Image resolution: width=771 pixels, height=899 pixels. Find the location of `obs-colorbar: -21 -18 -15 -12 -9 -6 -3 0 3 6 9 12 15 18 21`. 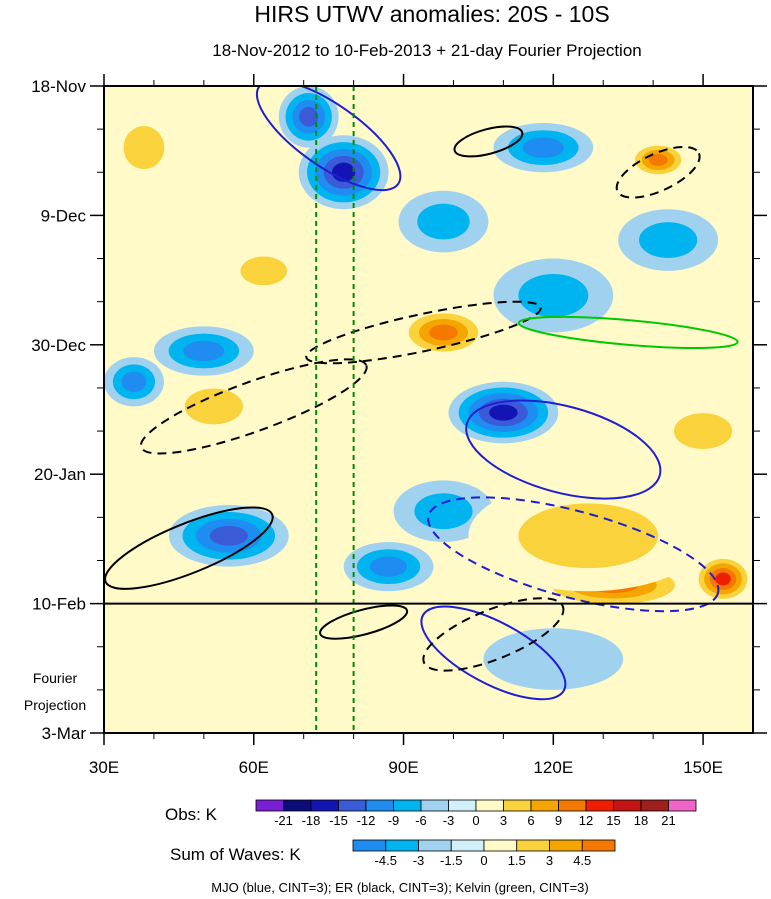

obs-colorbar: -21 -18 -15 -12 -9 -6 -3 0 3 6 9 12 15 18 21 is located at coordinates (476, 813).